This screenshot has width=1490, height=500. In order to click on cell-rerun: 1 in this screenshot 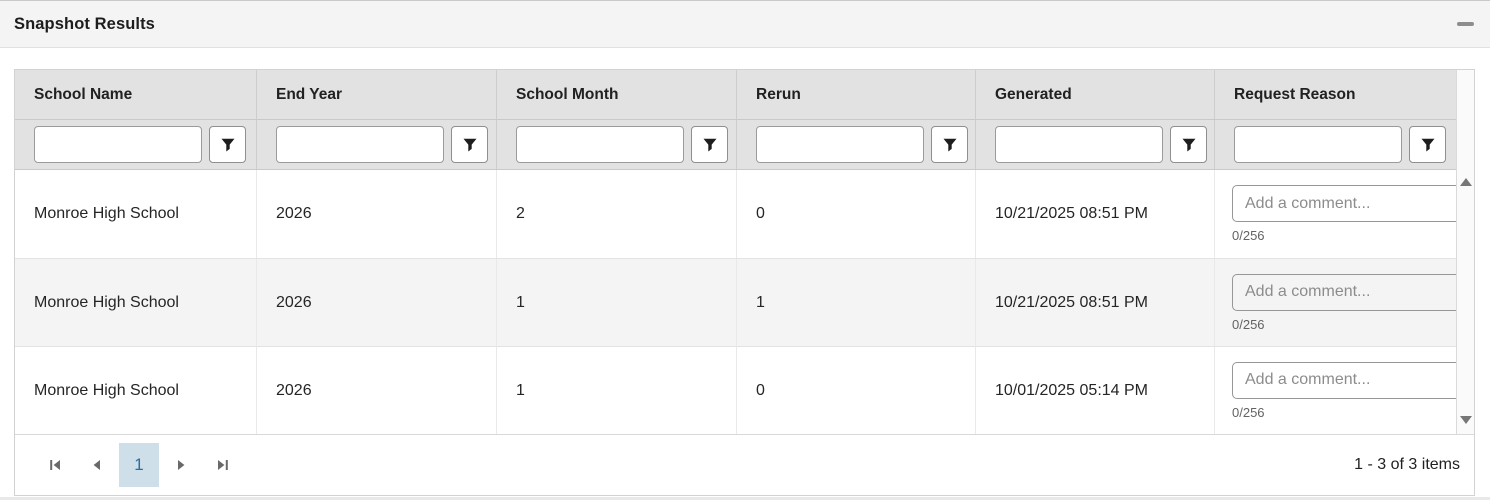, I will do `click(855, 302)`.